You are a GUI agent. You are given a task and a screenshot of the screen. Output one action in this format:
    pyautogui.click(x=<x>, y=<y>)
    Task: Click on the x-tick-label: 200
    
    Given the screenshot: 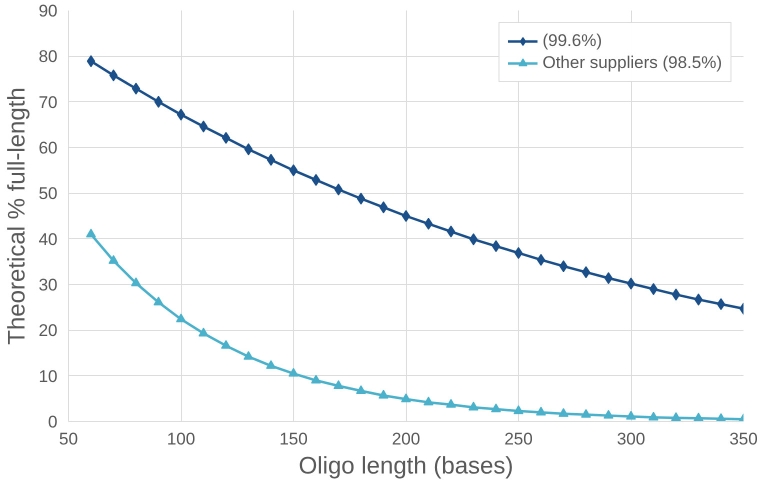 What is the action you would take?
    pyautogui.click(x=406, y=439)
    